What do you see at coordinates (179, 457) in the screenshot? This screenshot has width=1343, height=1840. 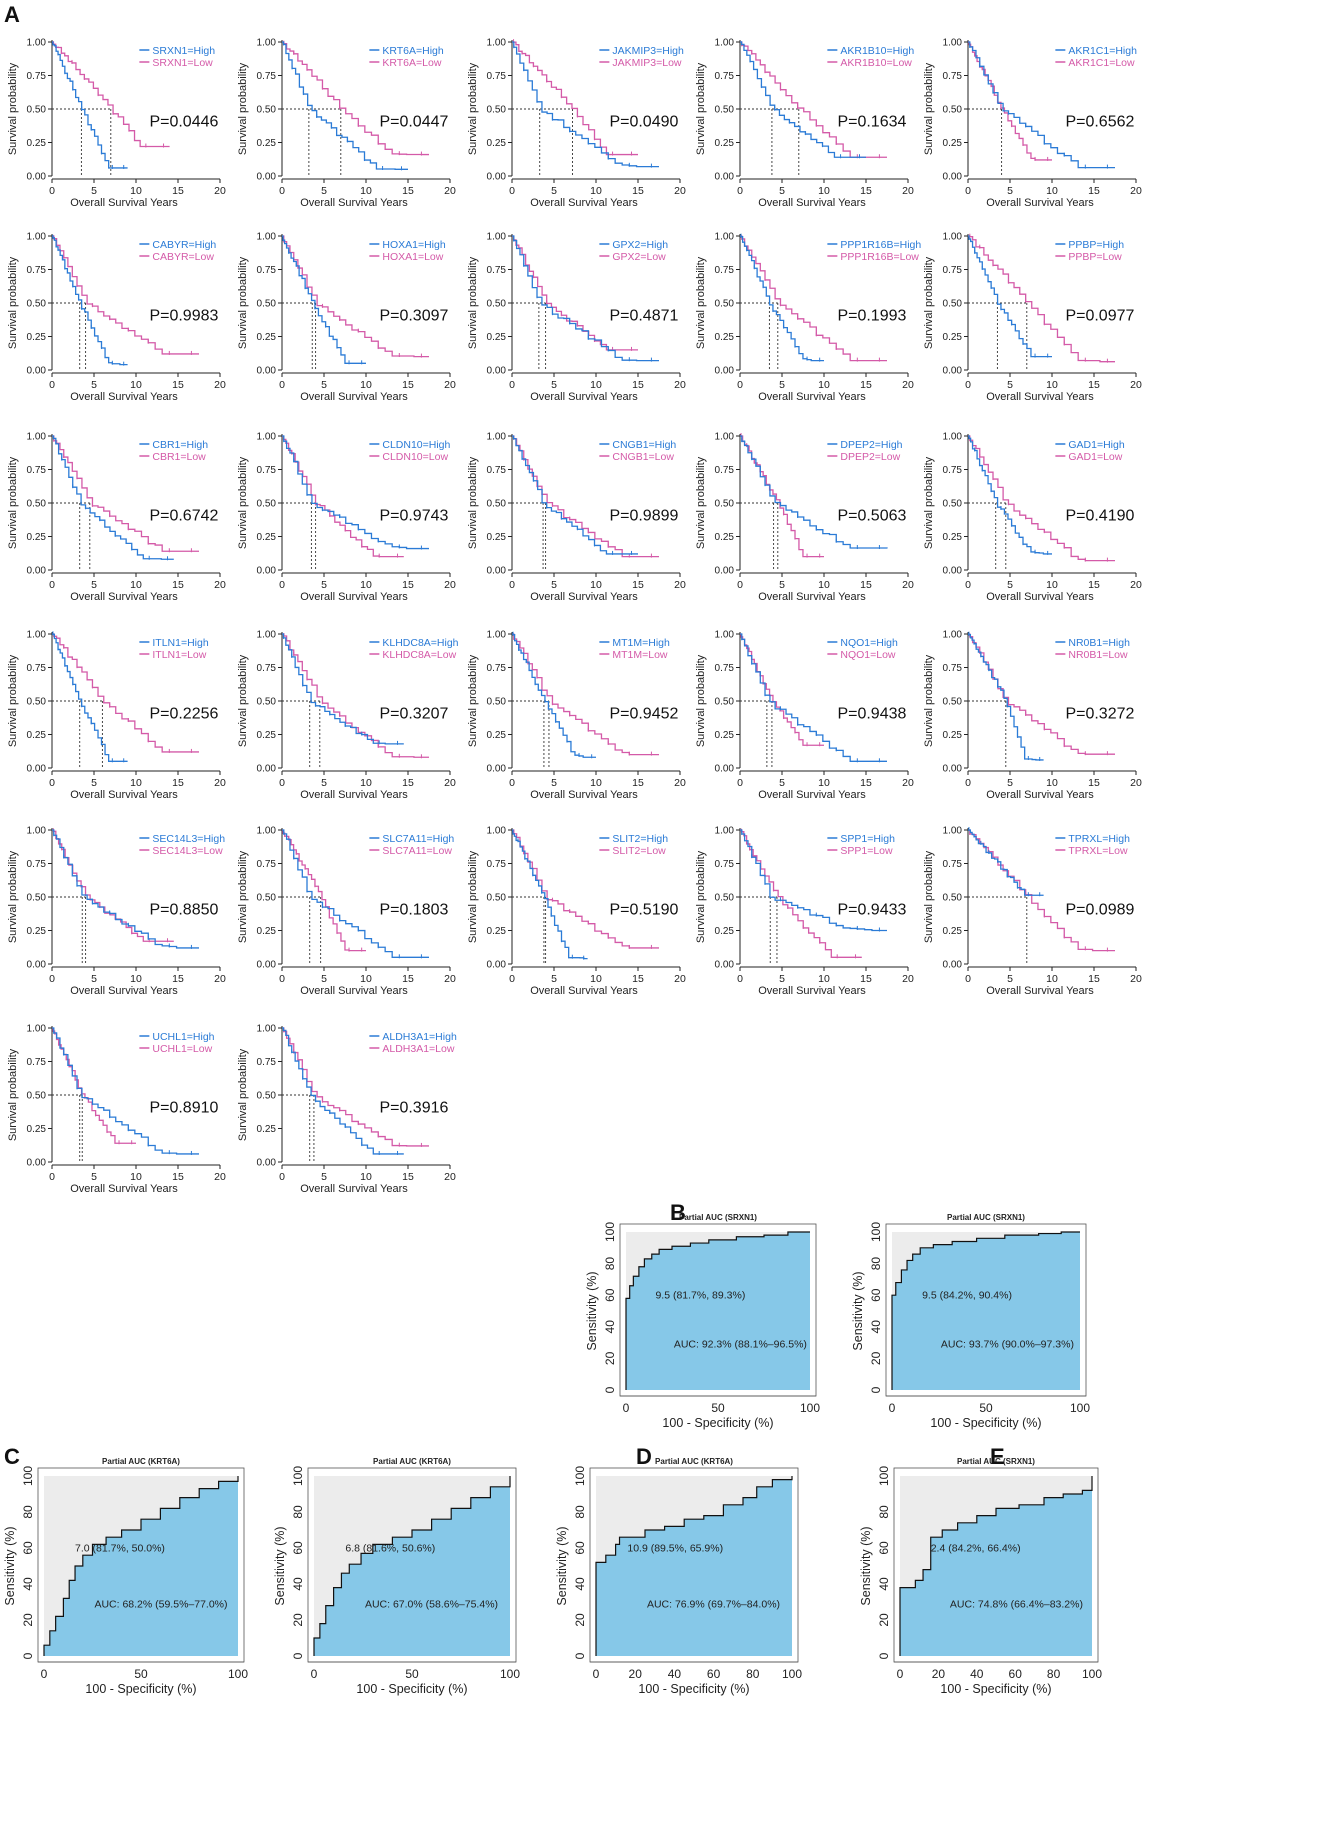 I see `legend-low: CBR1=Low` at bounding box center [179, 457].